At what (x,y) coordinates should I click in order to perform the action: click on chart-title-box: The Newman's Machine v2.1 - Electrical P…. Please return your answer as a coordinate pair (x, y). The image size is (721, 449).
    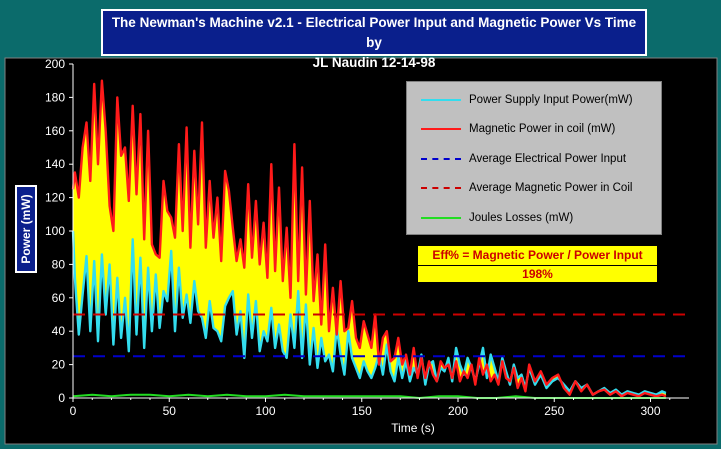
    Looking at the image, I should click on (374, 39).